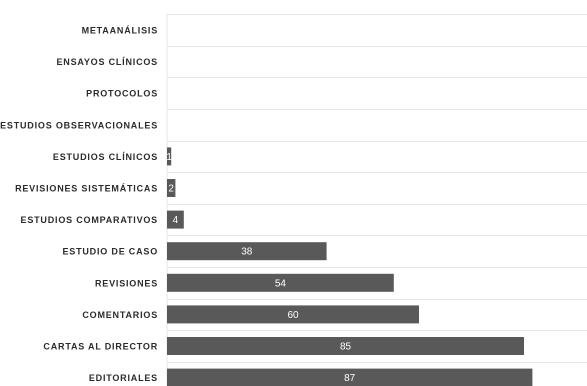 Image resolution: width=587 pixels, height=386 pixels. What do you see at coordinates (122, 94) in the screenshot?
I see `category-label: PROTOCOLOS` at bounding box center [122, 94].